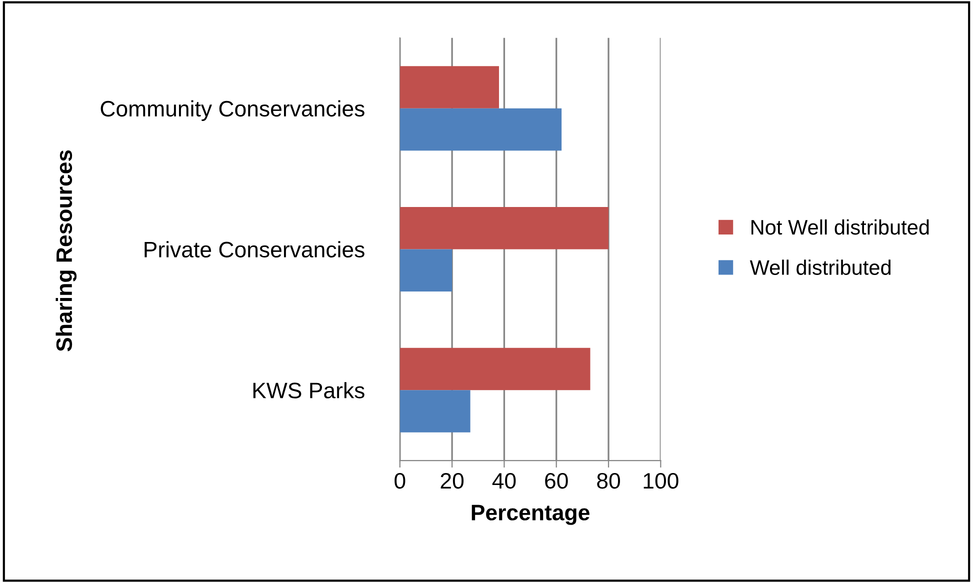  What do you see at coordinates (608, 480) in the screenshot?
I see `x-tick-label: 80` at bounding box center [608, 480].